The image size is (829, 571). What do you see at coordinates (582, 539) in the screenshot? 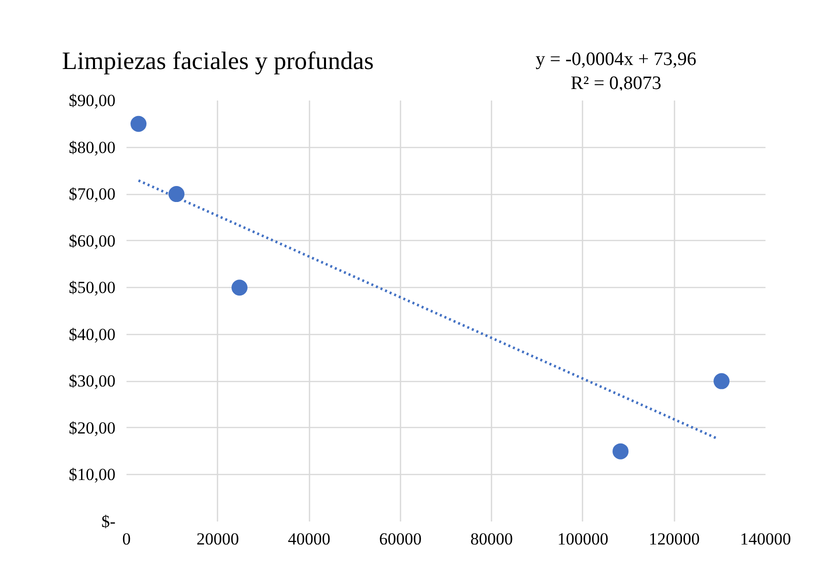
I see `x-tick-label: 100000` at bounding box center [582, 539].